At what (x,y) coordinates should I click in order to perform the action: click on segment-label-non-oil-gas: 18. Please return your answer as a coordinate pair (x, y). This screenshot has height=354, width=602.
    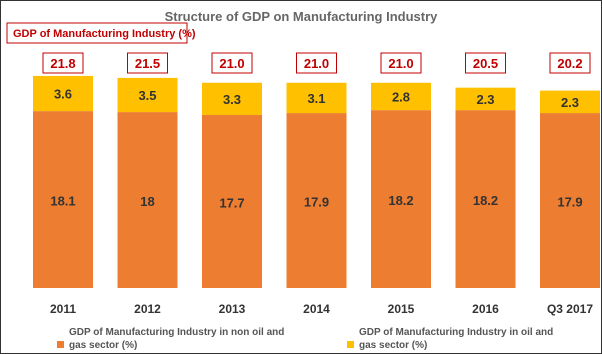
    Looking at the image, I should click on (147, 201).